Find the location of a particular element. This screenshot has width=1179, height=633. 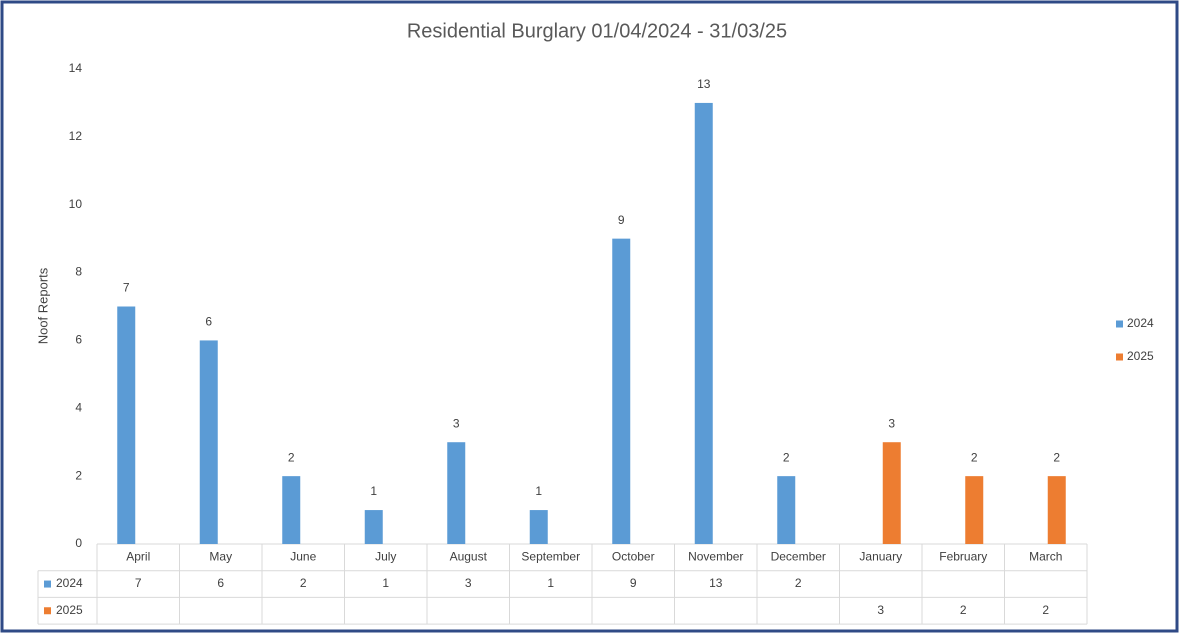

y-tick-label: 2 is located at coordinates (78, 475).